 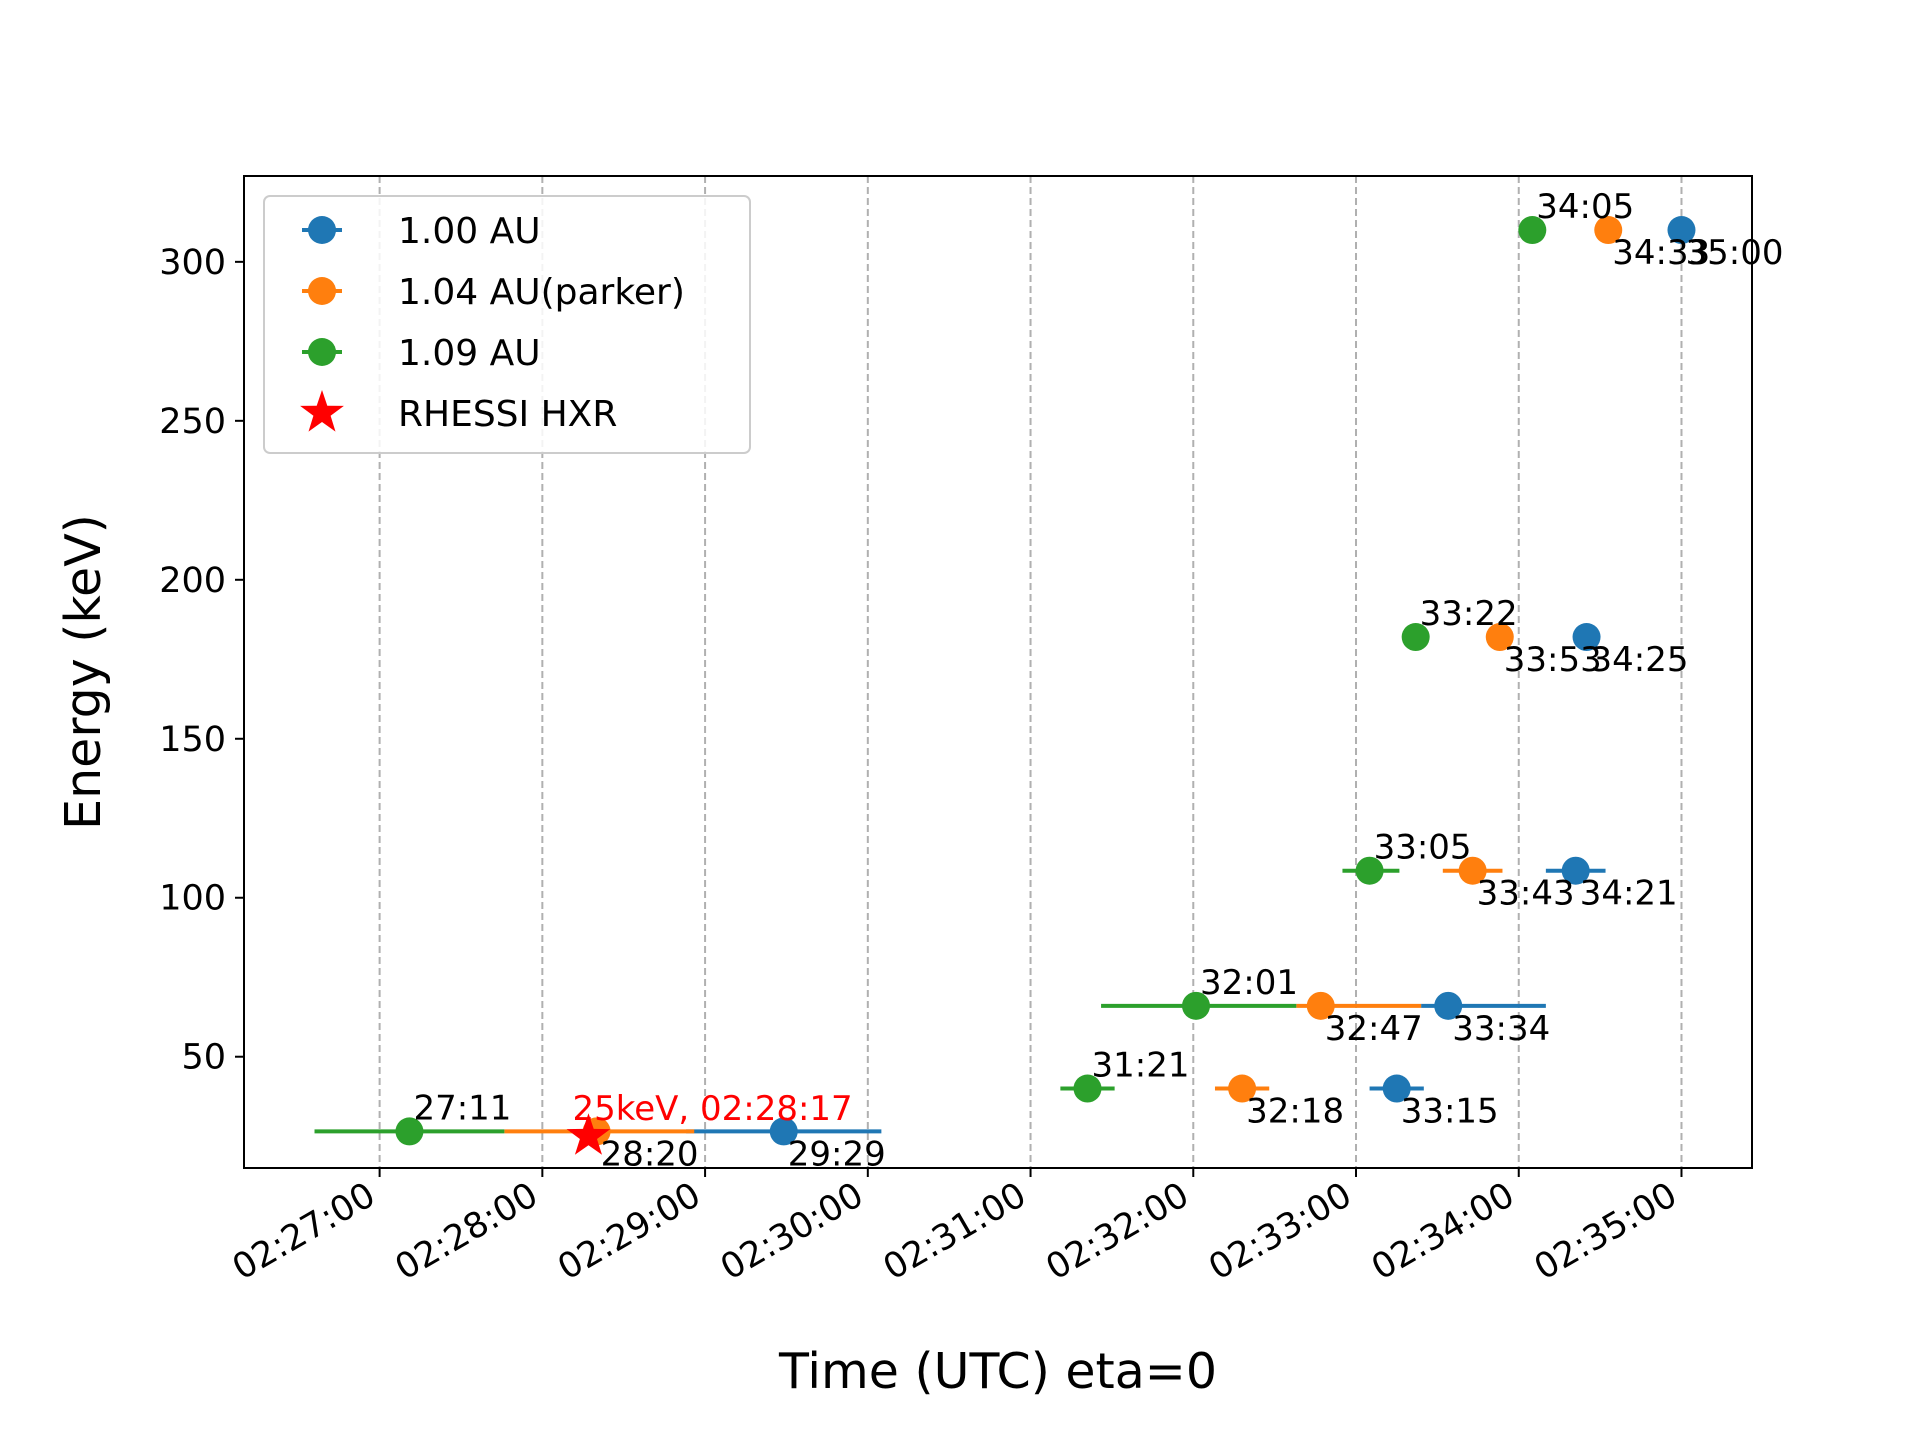 I want to click on y-axis-label: Energy (keV), so click(x=83, y=672).